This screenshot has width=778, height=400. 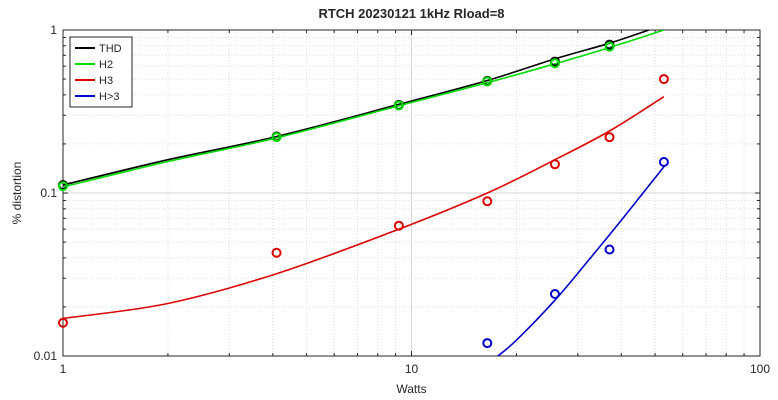 What do you see at coordinates (106, 81) in the screenshot?
I see `legend-label-h3: H3` at bounding box center [106, 81].